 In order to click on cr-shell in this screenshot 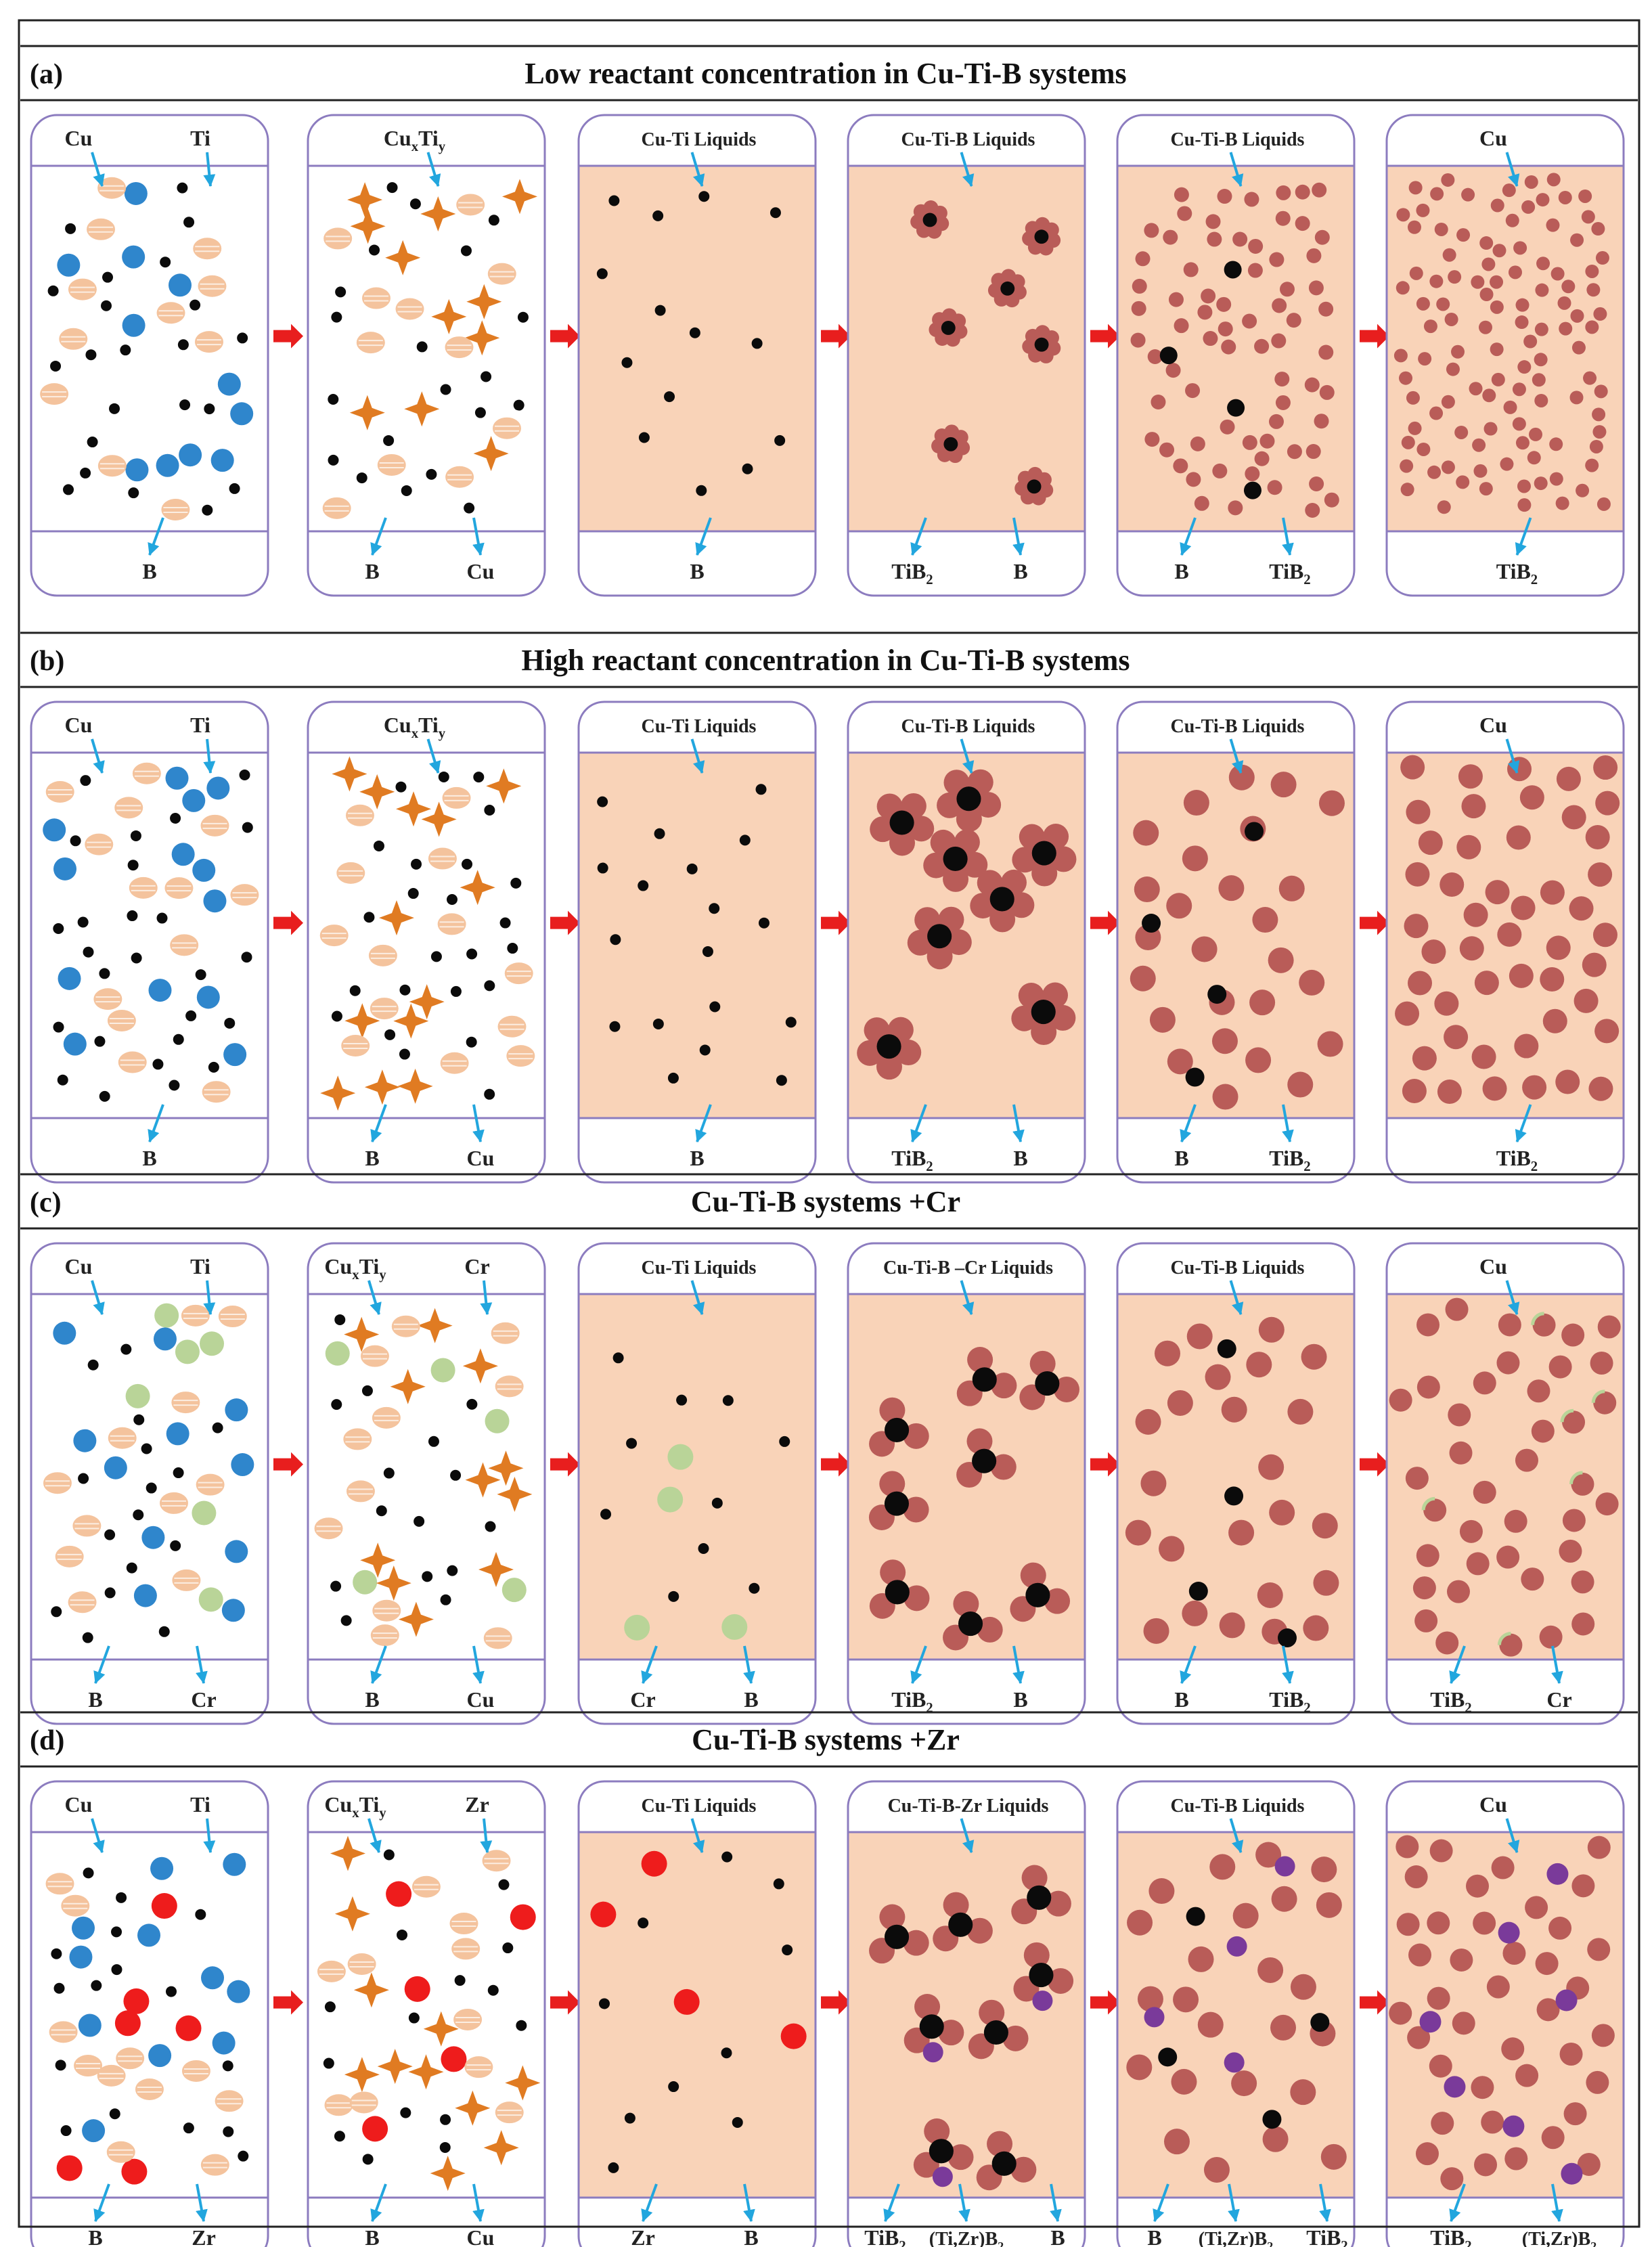, I will do `click(1504, 1639)`.